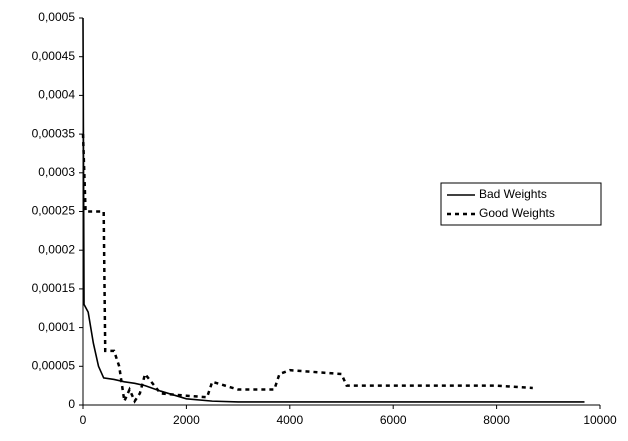  I want to click on y-tick-label: 0,0003, so click(56, 172).